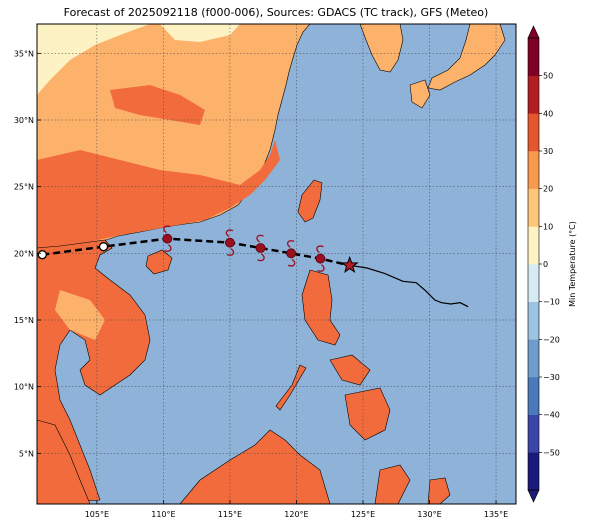 The image size is (591, 528). What do you see at coordinates (163, 514) in the screenshot?
I see `lon-tick-label: 110°E` at bounding box center [163, 514].